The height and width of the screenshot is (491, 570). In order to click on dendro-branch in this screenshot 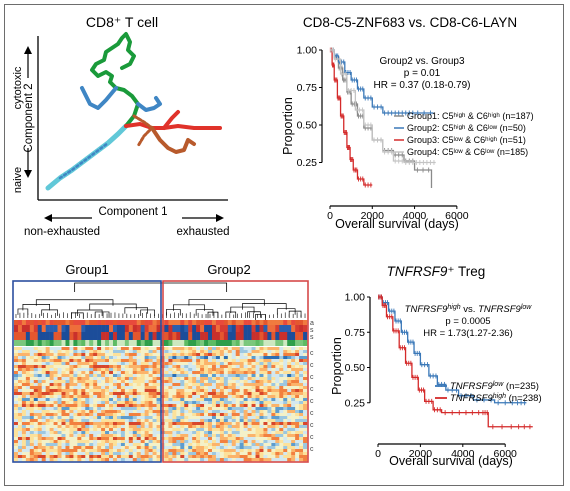, I will do `click(226, 302)`.